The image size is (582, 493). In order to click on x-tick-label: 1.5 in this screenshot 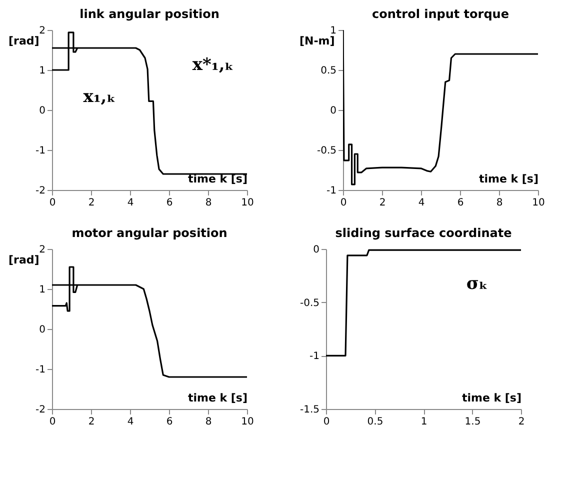, I will do `click(472, 422)`.